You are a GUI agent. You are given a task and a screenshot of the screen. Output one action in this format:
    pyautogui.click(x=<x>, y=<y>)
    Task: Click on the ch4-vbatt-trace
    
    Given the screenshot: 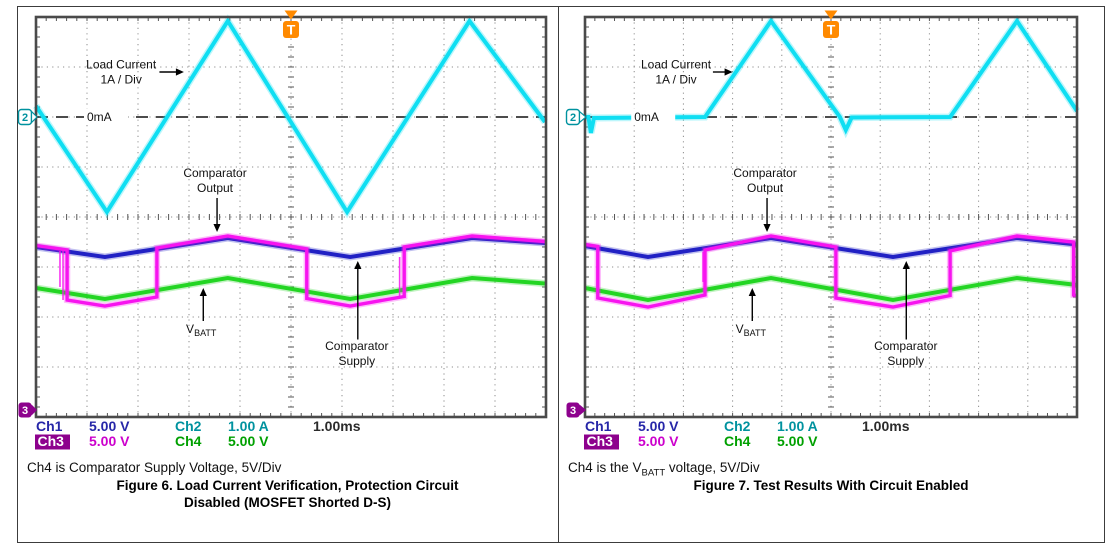 What is the action you would take?
    pyautogui.click(x=831, y=289)
    